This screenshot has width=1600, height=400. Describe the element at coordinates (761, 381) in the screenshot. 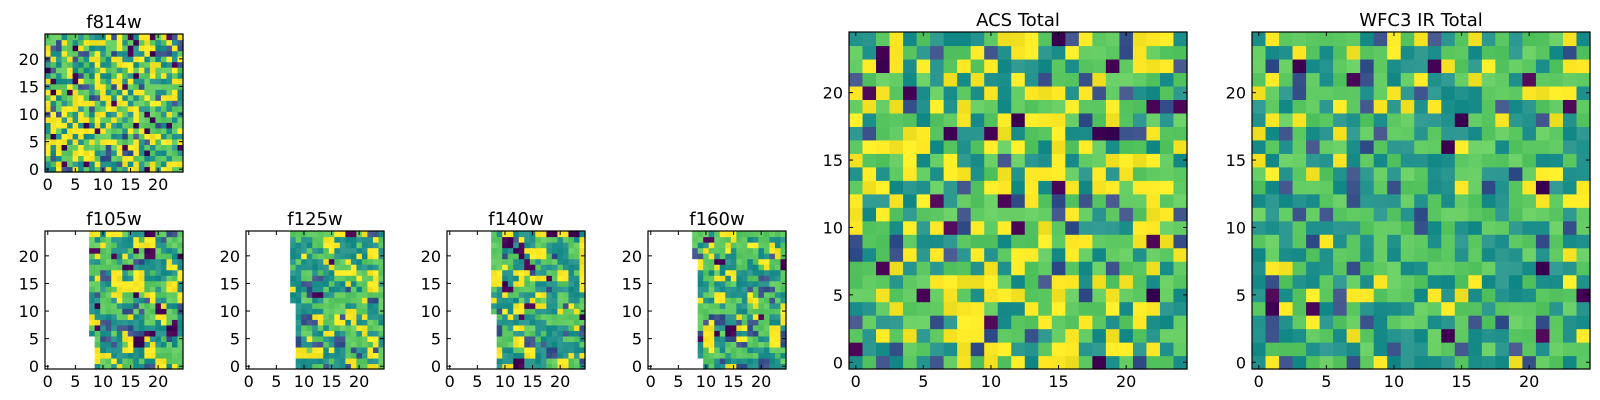

I see `x-tick-label: 20` at that location.